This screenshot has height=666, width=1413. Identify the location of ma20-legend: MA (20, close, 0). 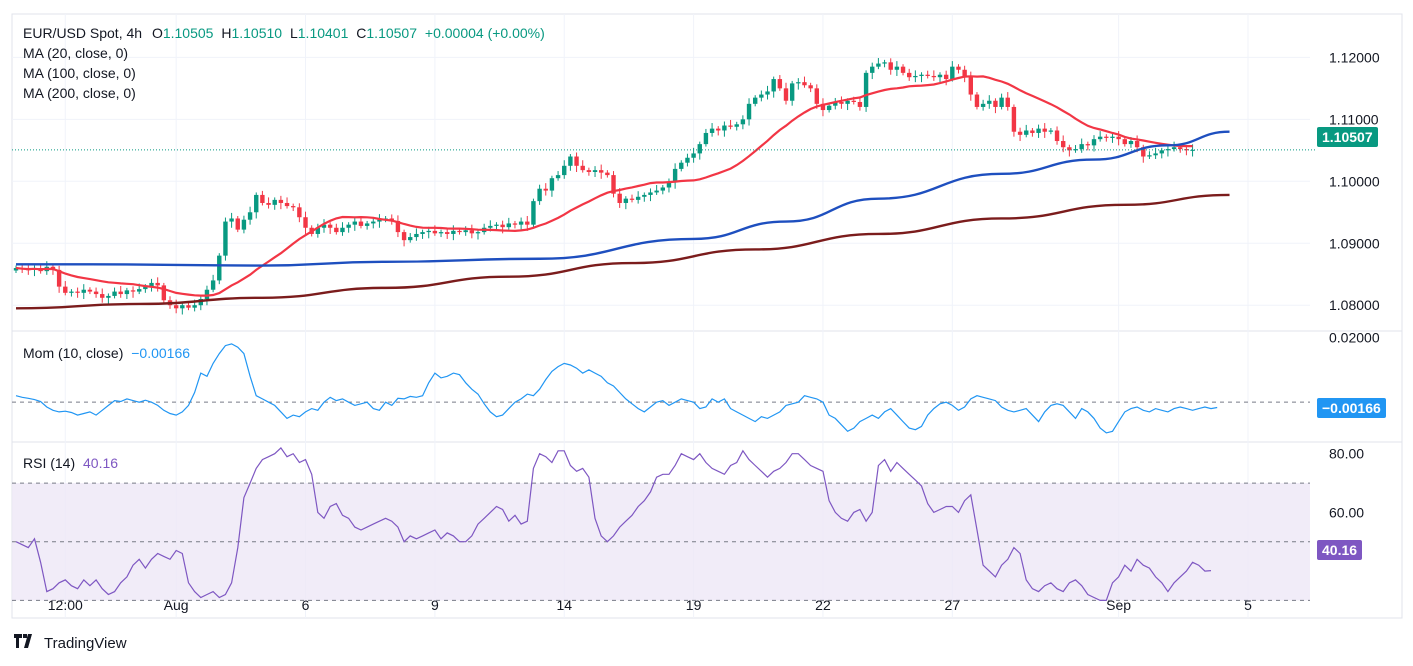
(76, 53).